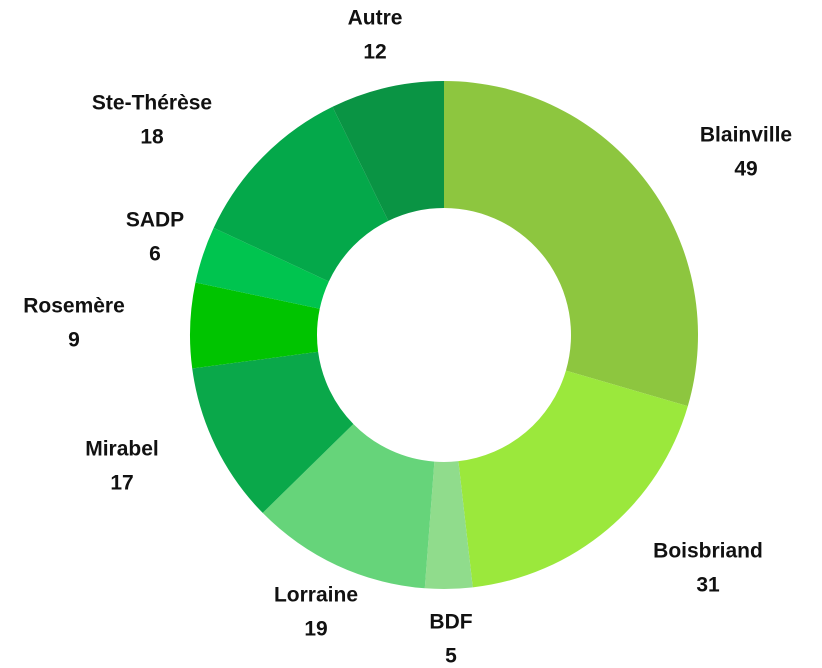 This screenshot has width=822, height=668. I want to click on slice-label: Ste-Thérèse, so click(152, 103).